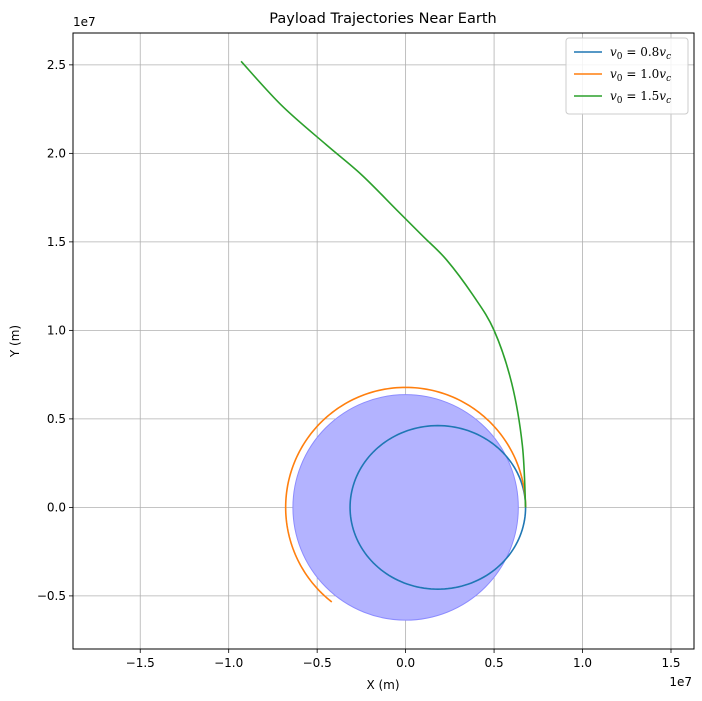 The height and width of the screenshot is (701, 702). What do you see at coordinates (382, 19) in the screenshot?
I see `chart-title: Payload Trajectories Near Earth` at bounding box center [382, 19].